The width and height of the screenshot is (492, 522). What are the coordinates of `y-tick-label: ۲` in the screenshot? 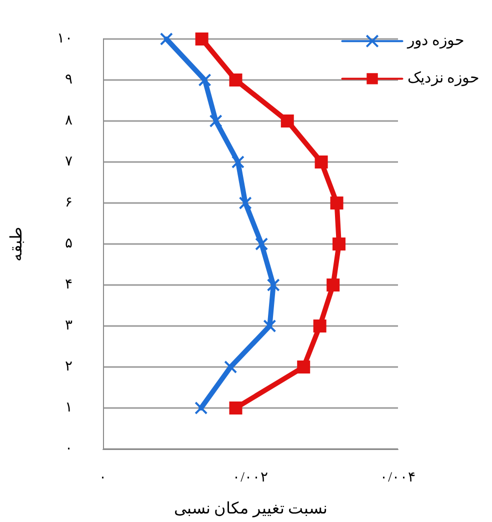 It's located at (69, 367).